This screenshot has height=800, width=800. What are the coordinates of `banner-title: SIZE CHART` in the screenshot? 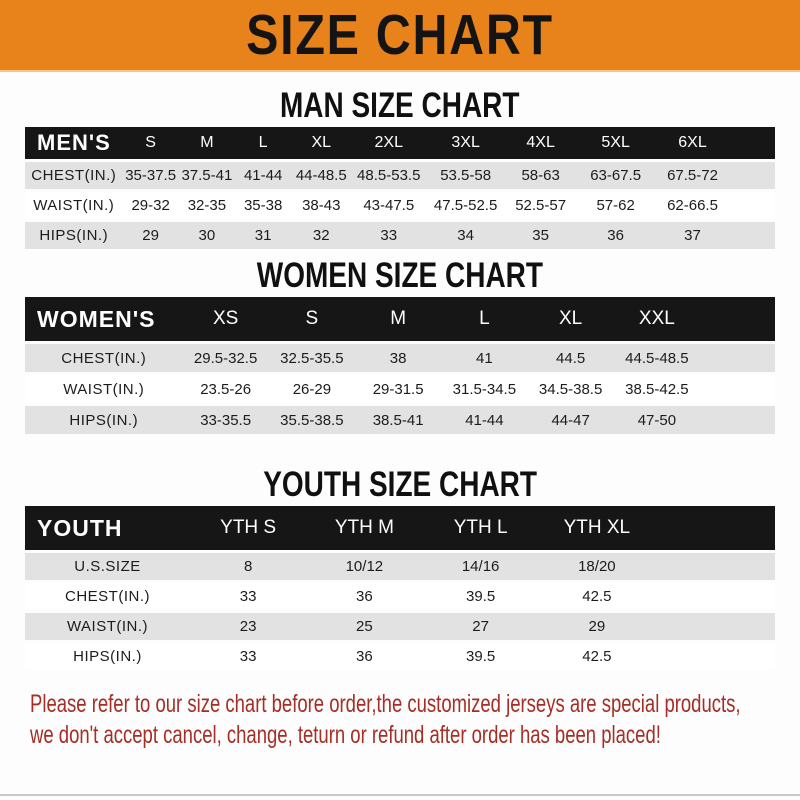 It's located at (400, 35).